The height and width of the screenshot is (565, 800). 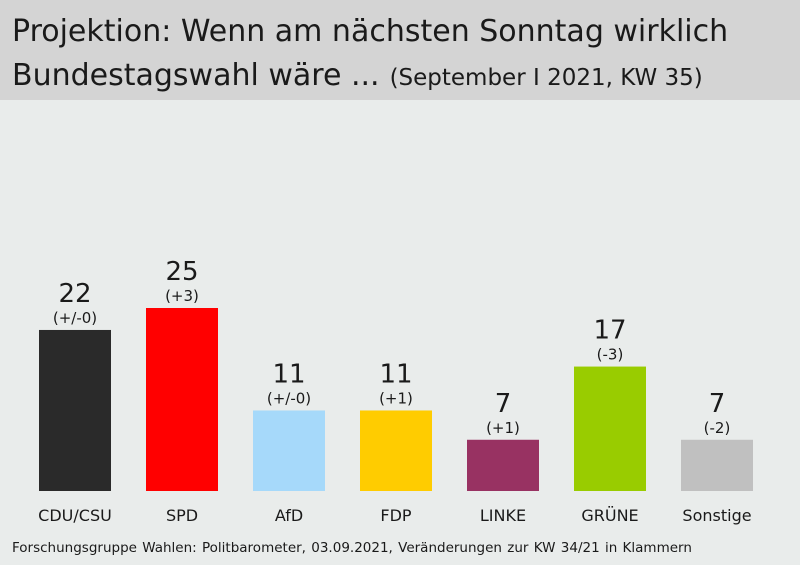 What do you see at coordinates (395, 374) in the screenshot?
I see `value-label-fdp: 11` at bounding box center [395, 374].